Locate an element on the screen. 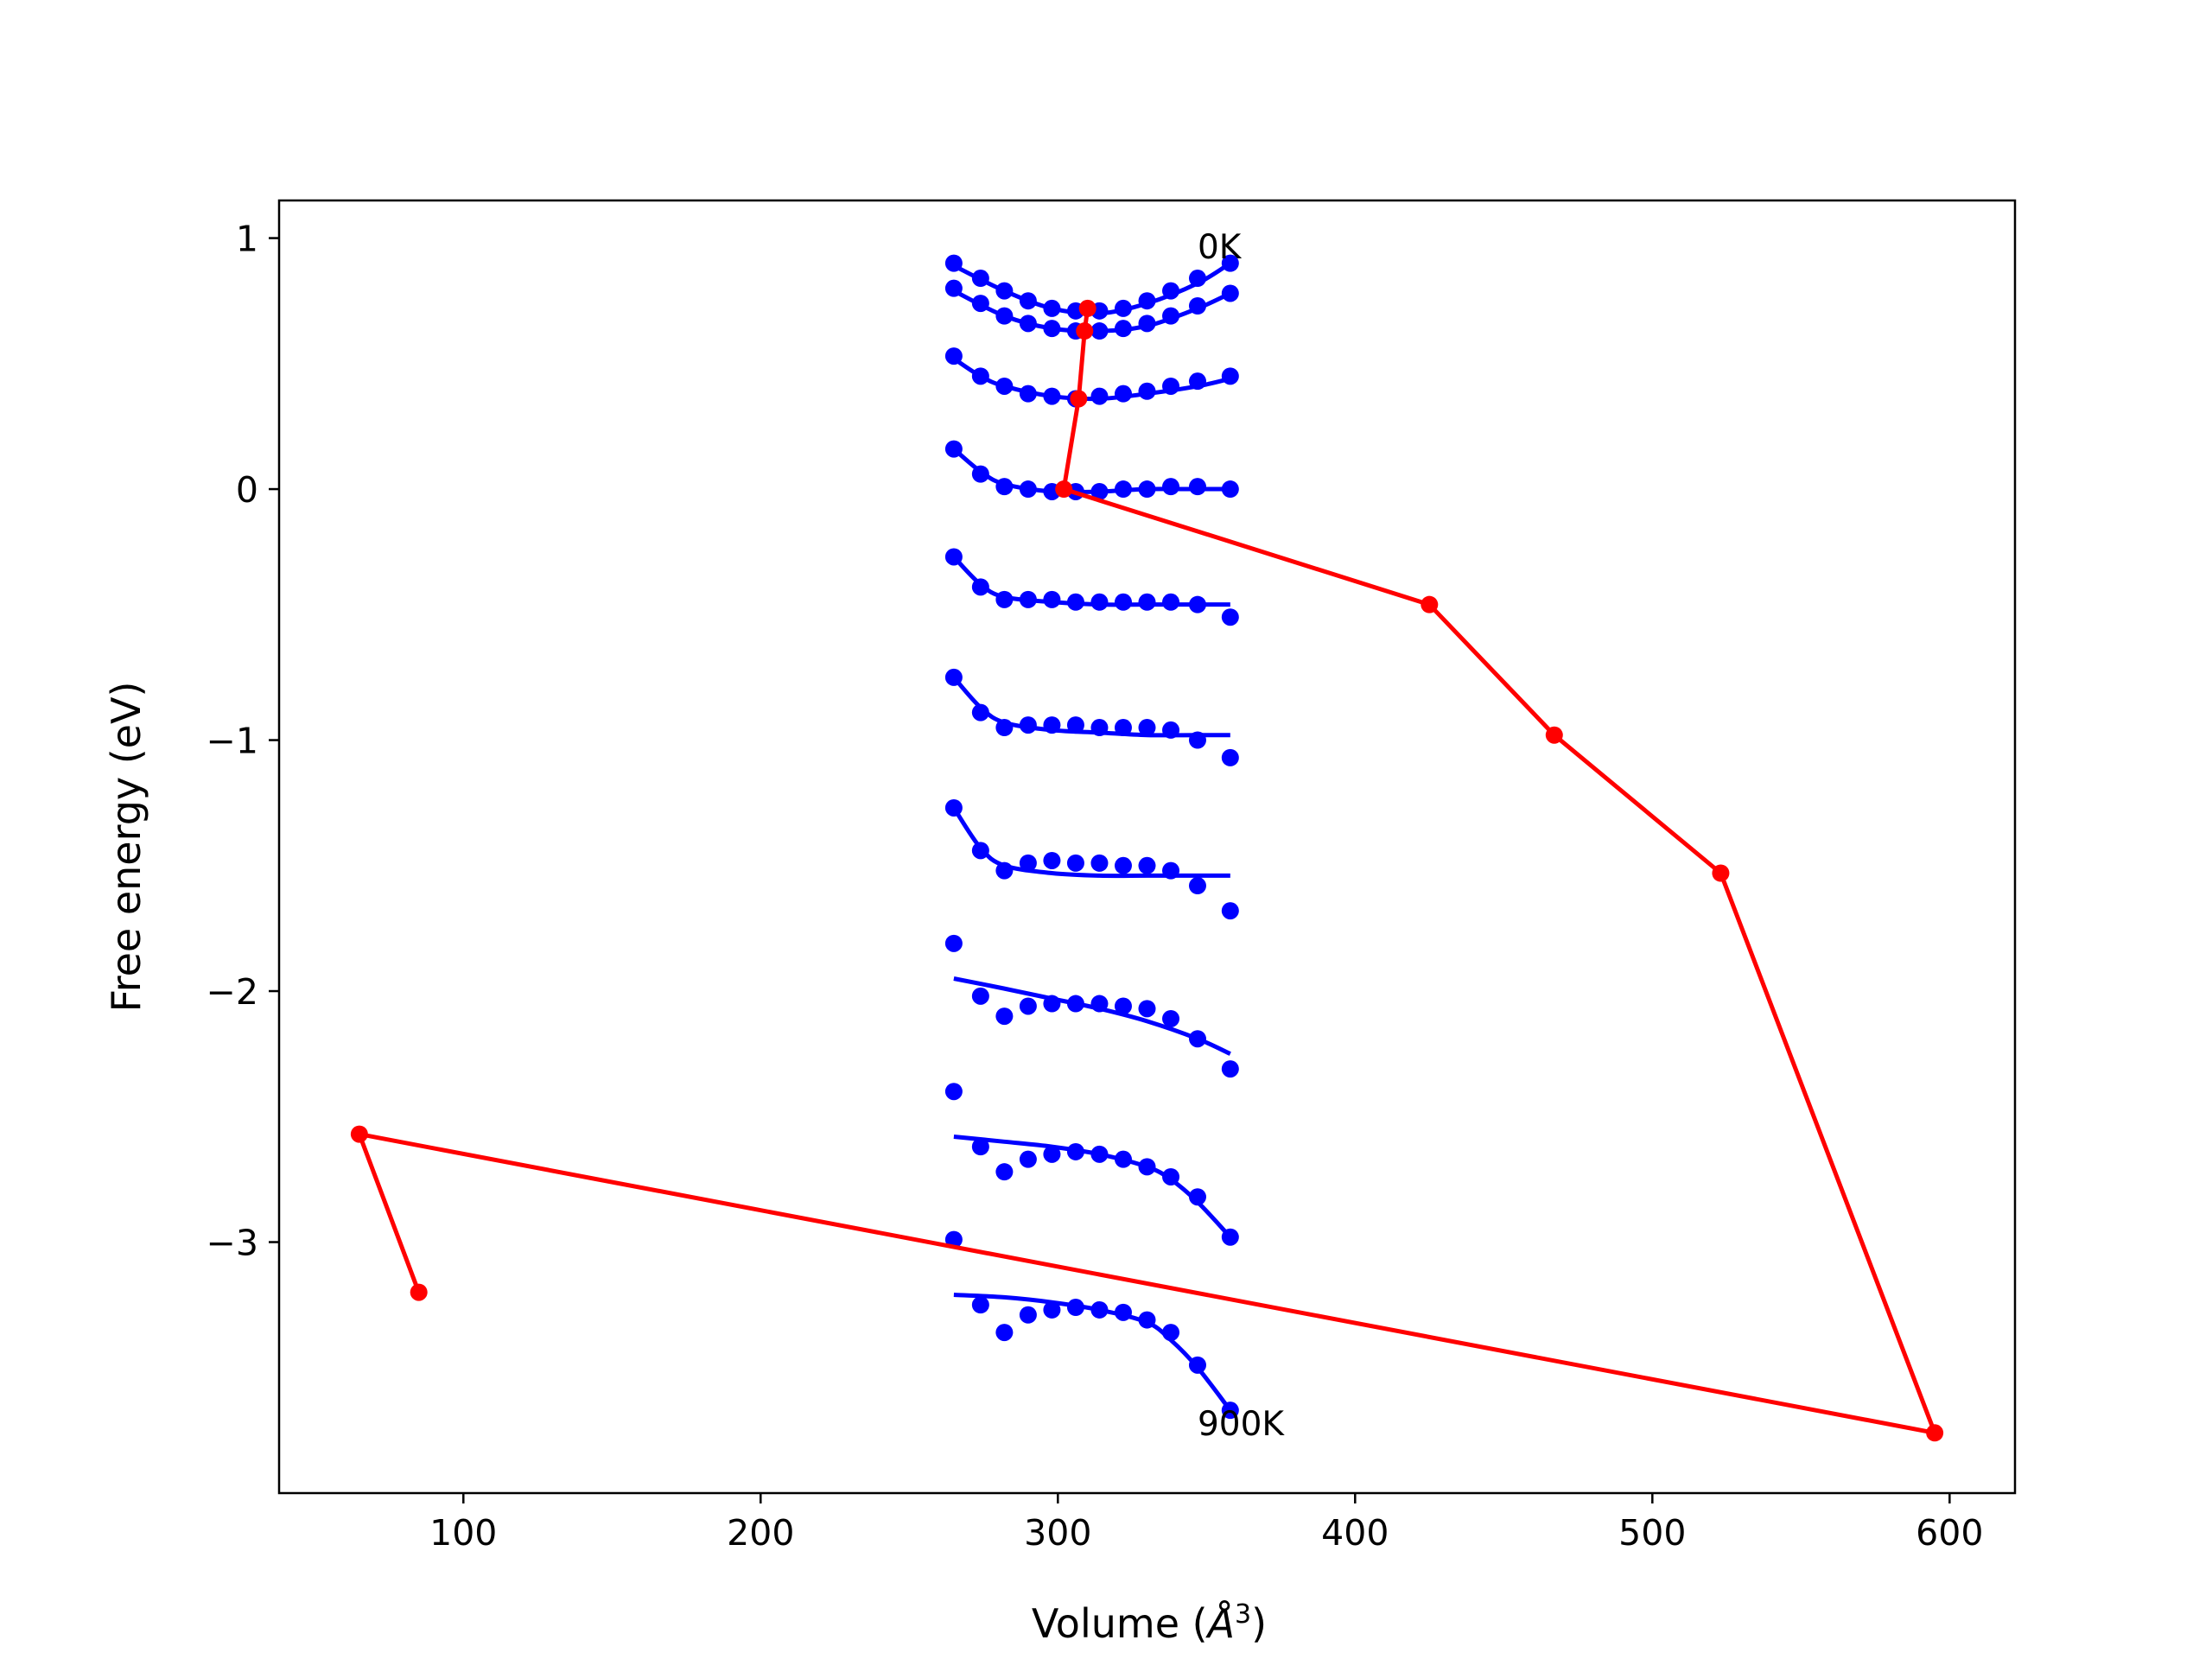 The image size is (2212, 1659). x-axis-ticks: 100 200 300 400 500 600 is located at coordinates (1206, 1523).